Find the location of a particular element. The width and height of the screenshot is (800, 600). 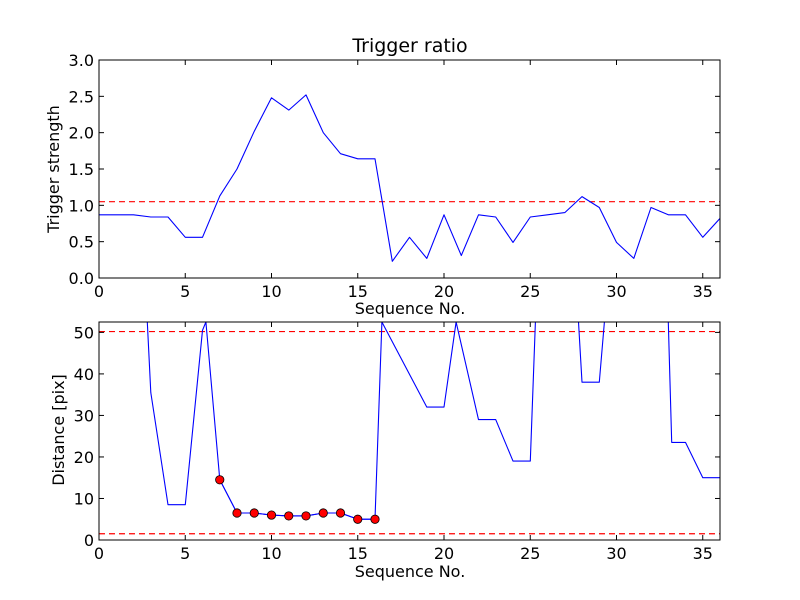

y-tick-label: 1.5 is located at coordinates (81, 169).